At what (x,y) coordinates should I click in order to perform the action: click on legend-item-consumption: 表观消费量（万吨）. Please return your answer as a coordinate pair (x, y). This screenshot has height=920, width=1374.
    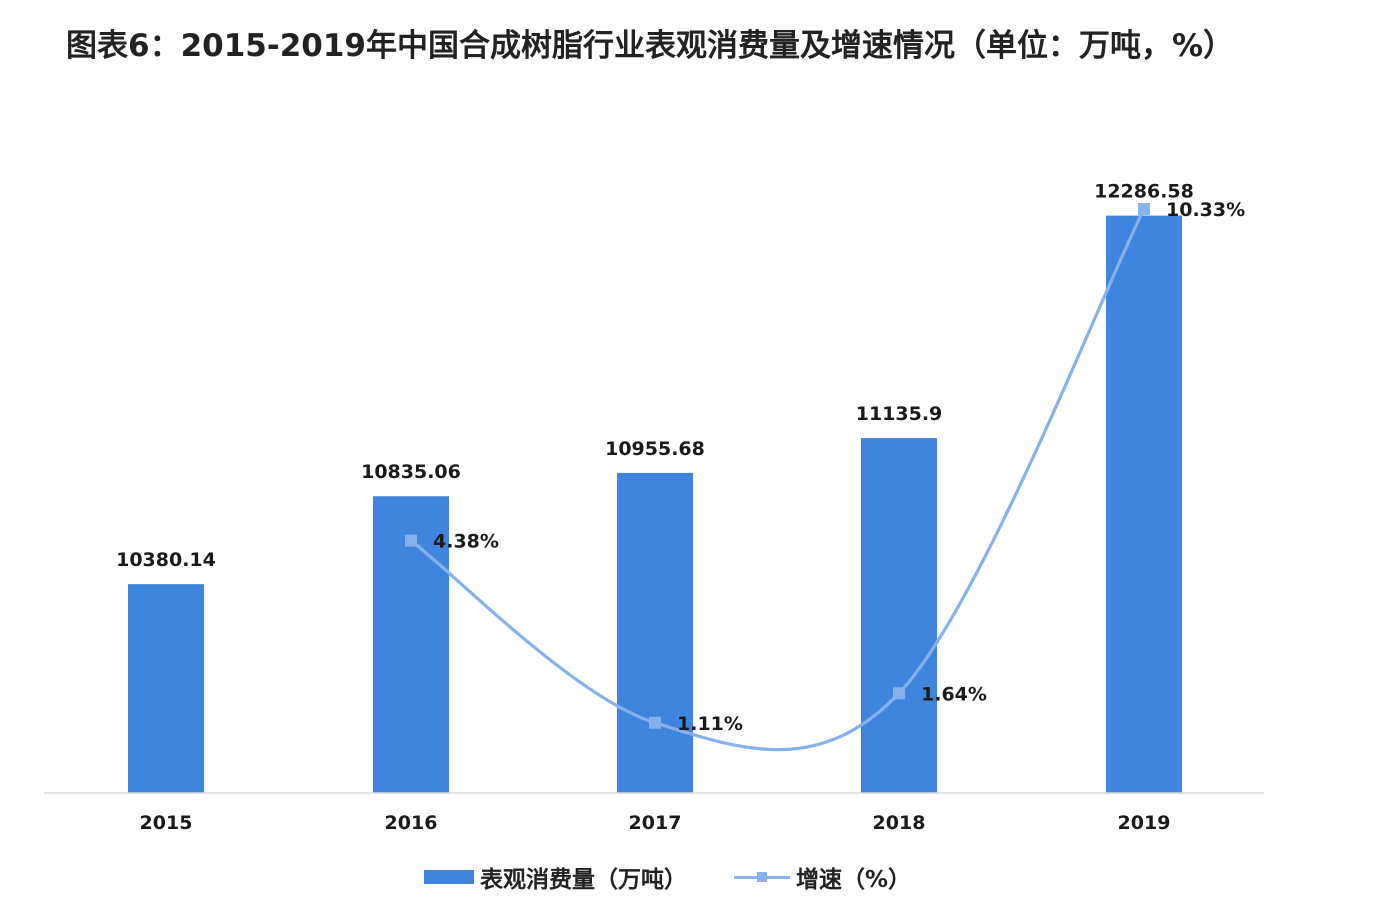
    Looking at the image, I should click on (555, 877).